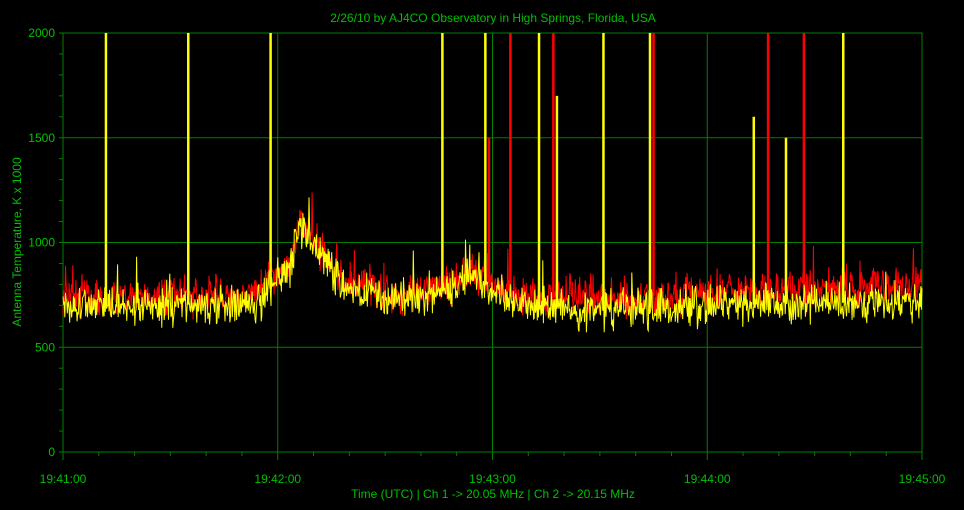  I want to click on x-tick-label: 19:41:00, so click(63, 479).